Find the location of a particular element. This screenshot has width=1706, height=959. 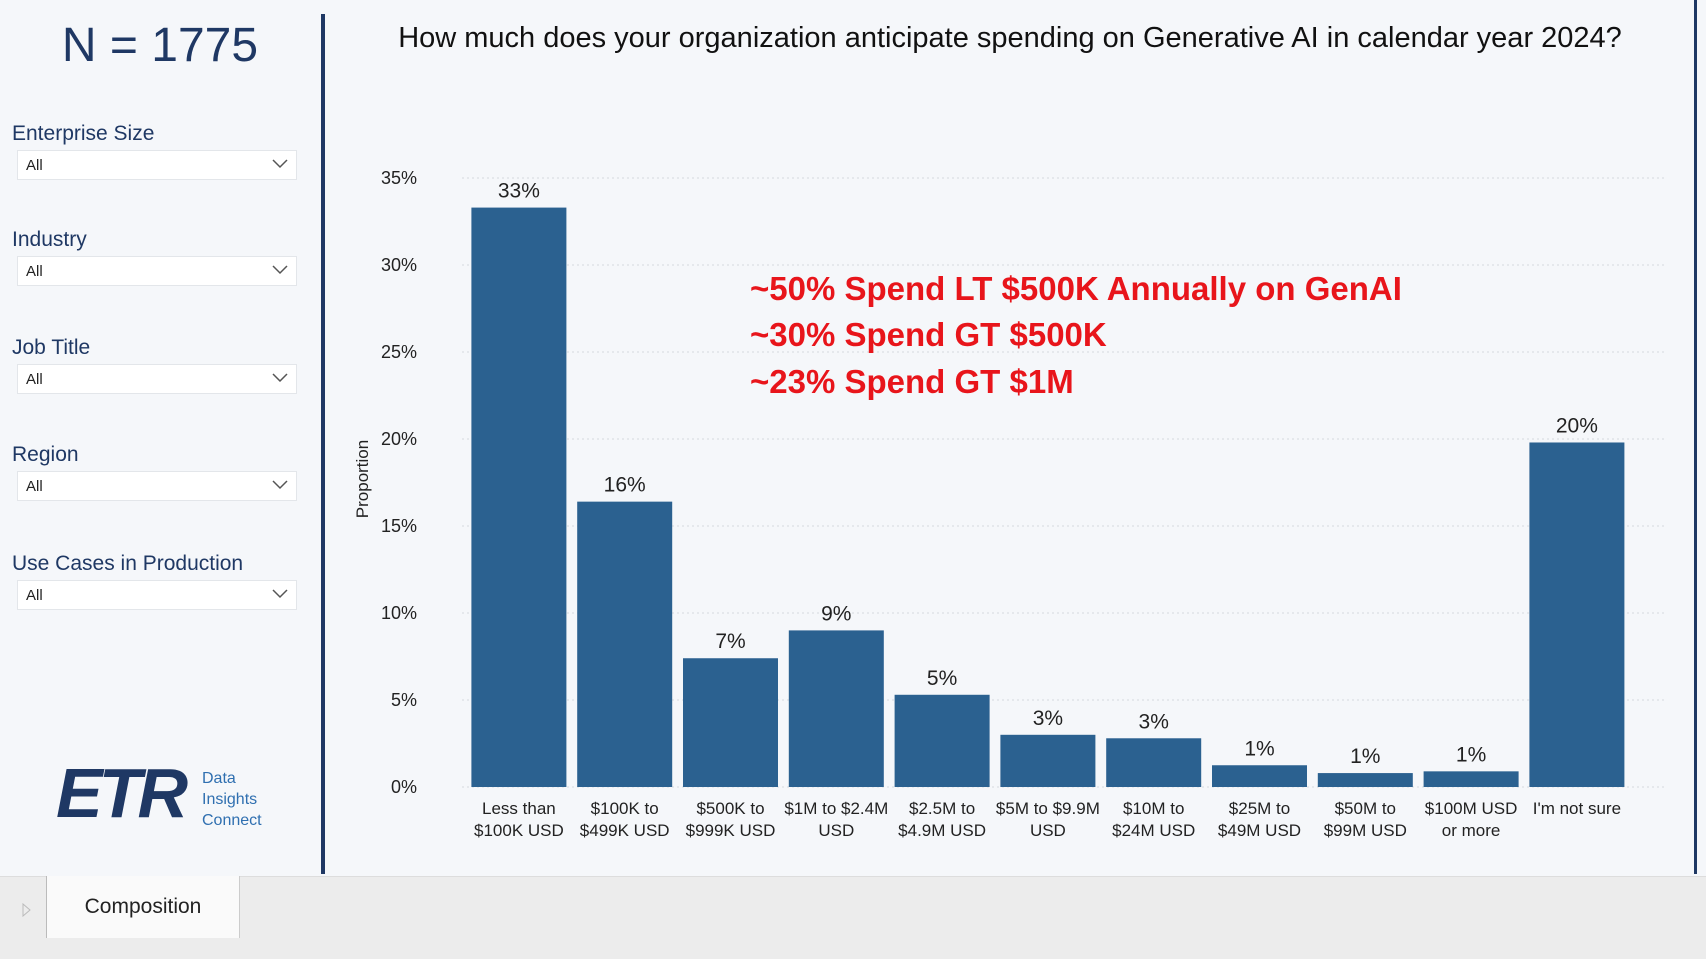

filter-label: Region is located at coordinates (45, 454).